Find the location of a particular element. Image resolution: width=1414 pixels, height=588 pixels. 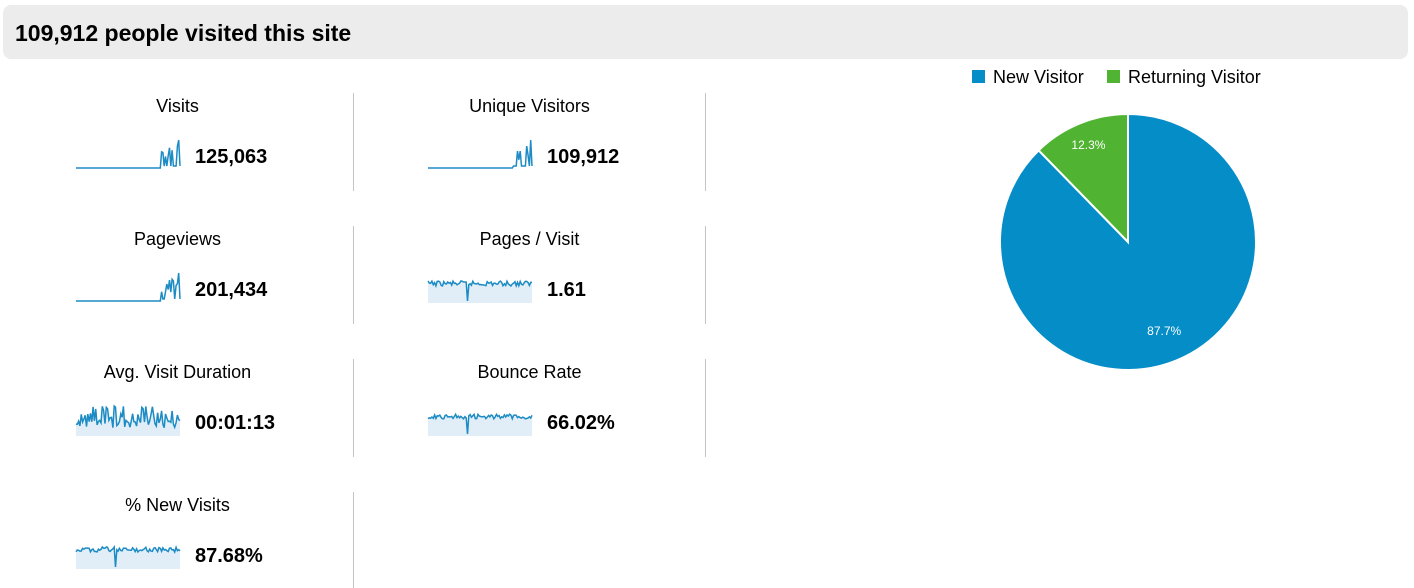

bounce-rate-sparkline is located at coordinates (480, 424).